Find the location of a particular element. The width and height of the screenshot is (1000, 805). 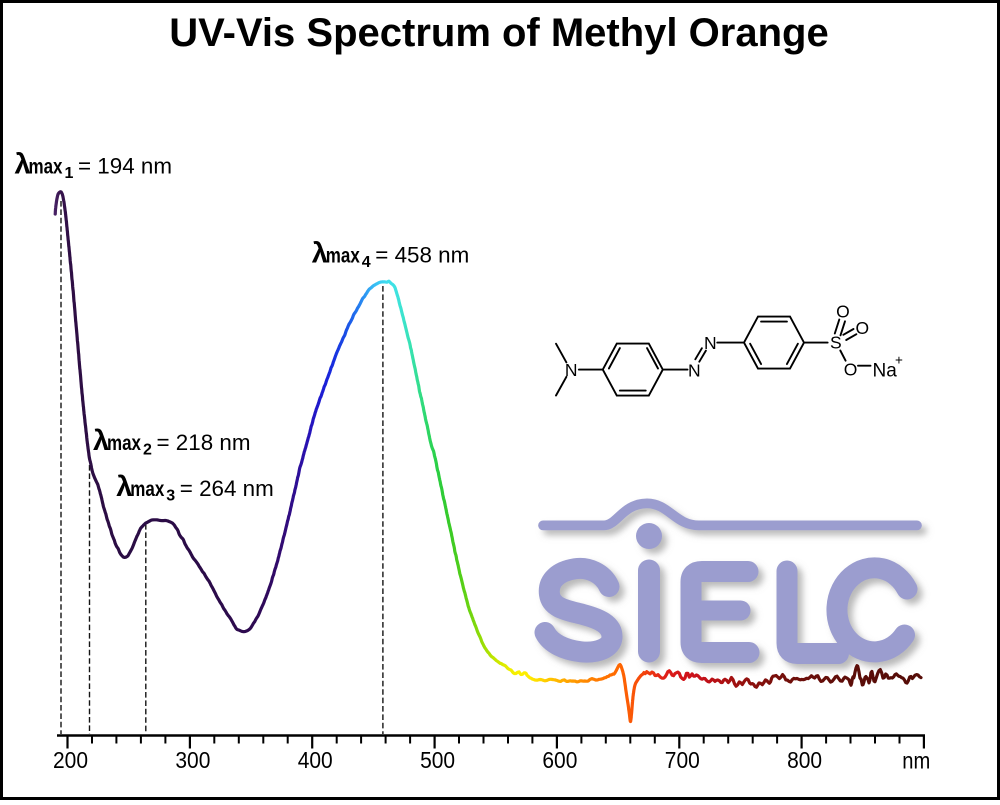

svg-text: 700 is located at coordinates (682, 760).